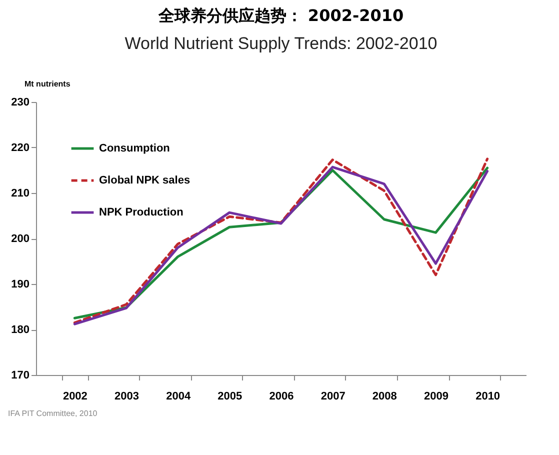 This screenshot has width=559, height=455. Describe the element at coordinates (20, 284) in the screenshot. I see `y-tick-label: 190` at that location.